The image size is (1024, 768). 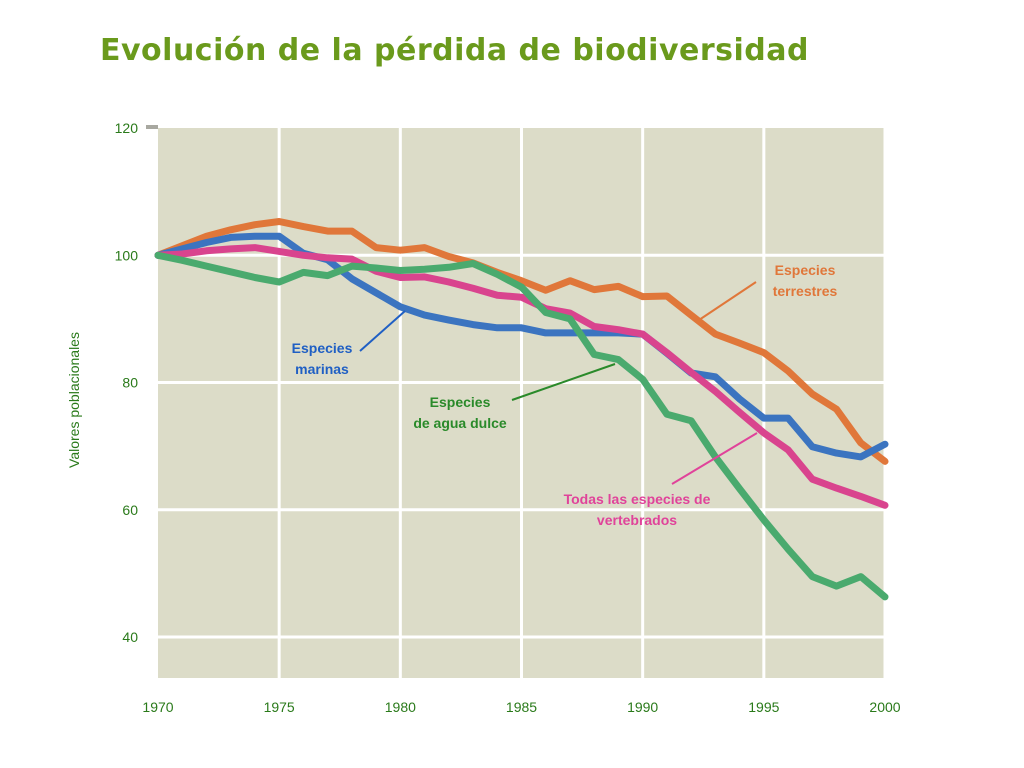 I want to click on x-tick-label: 1995, so click(x=763, y=707).